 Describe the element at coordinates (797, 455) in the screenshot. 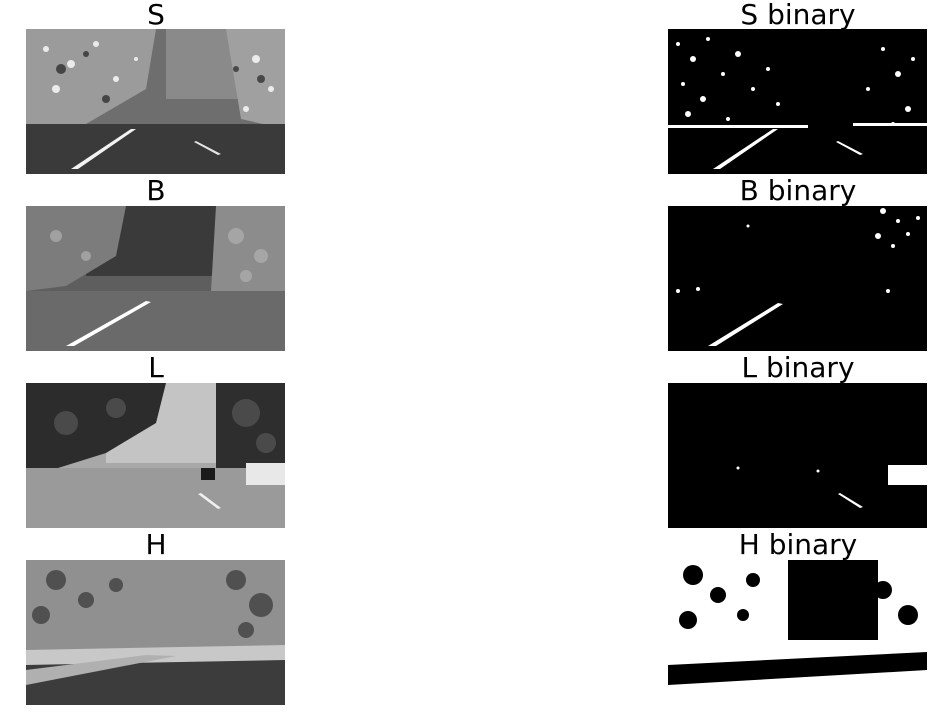

I see `image-l-binary` at that location.